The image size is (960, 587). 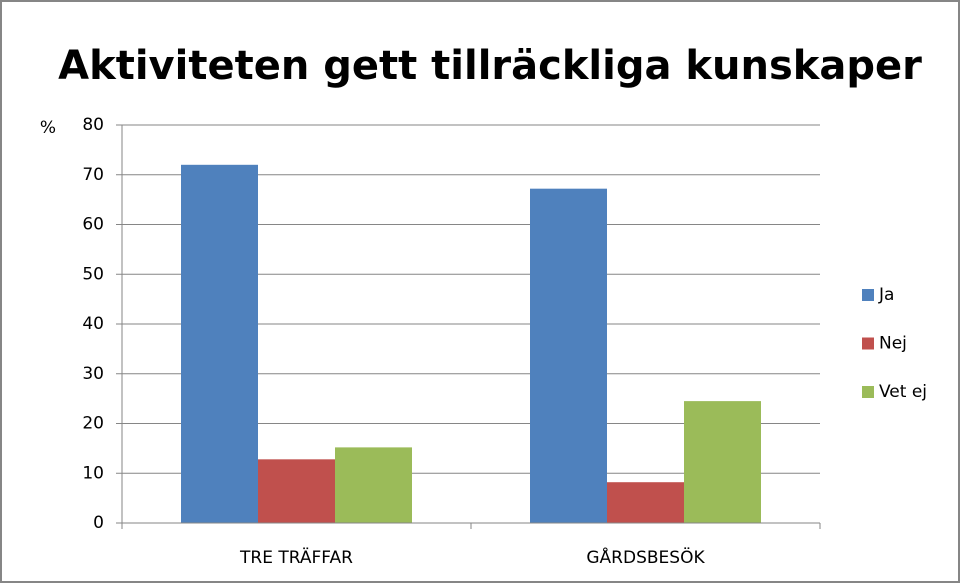 I want to click on x-tick-label: GÅRDSBESÖK, so click(x=645, y=557).